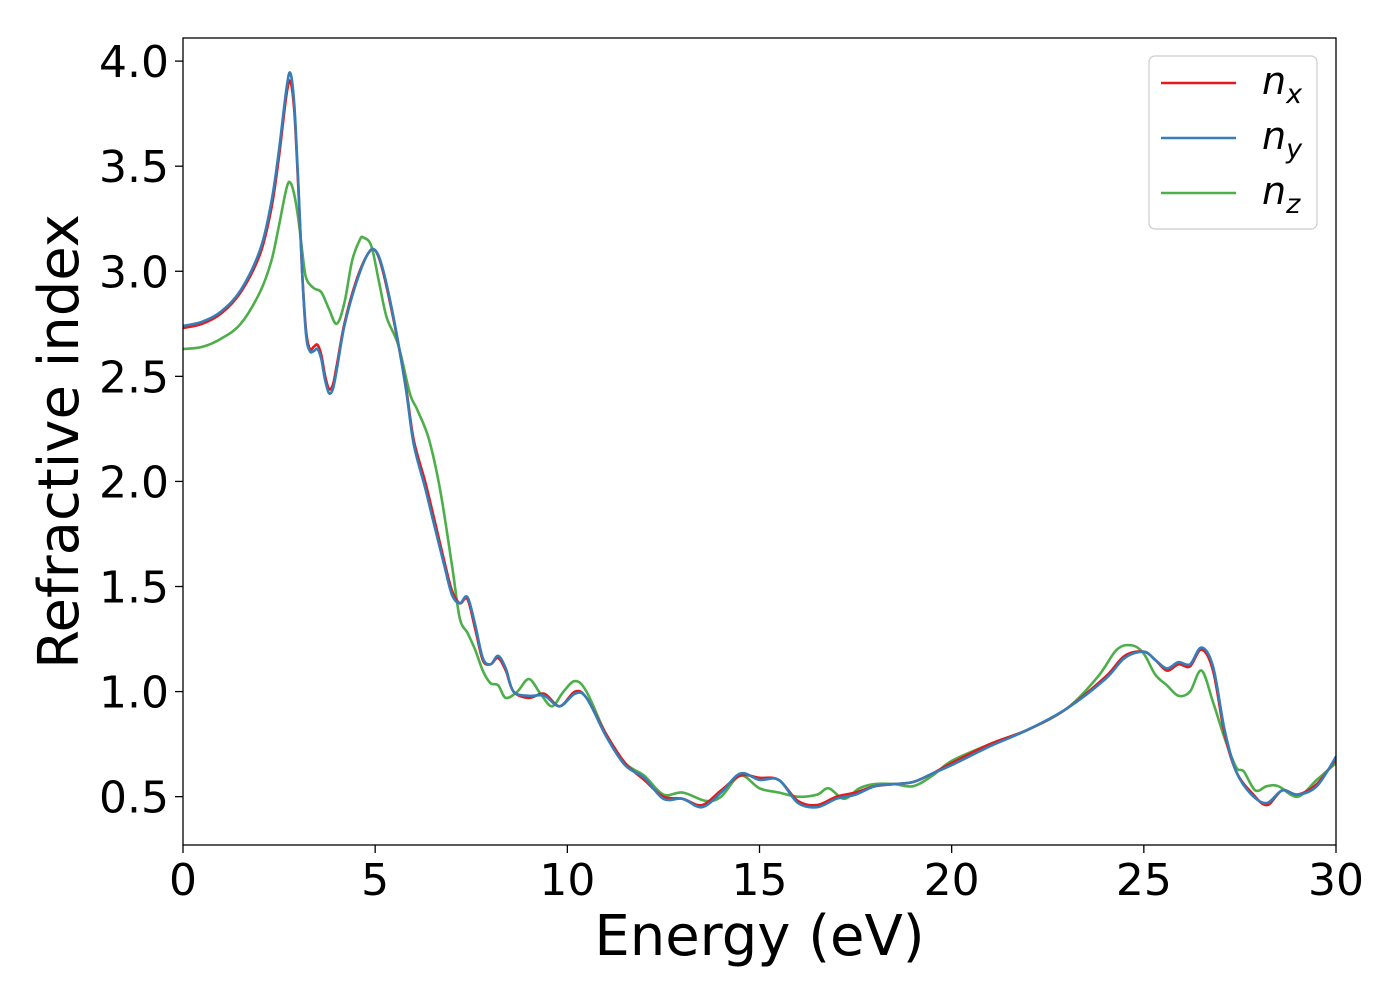  Describe the element at coordinates (134, 798) in the screenshot. I see `y-tick-label: 0.5` at that location.